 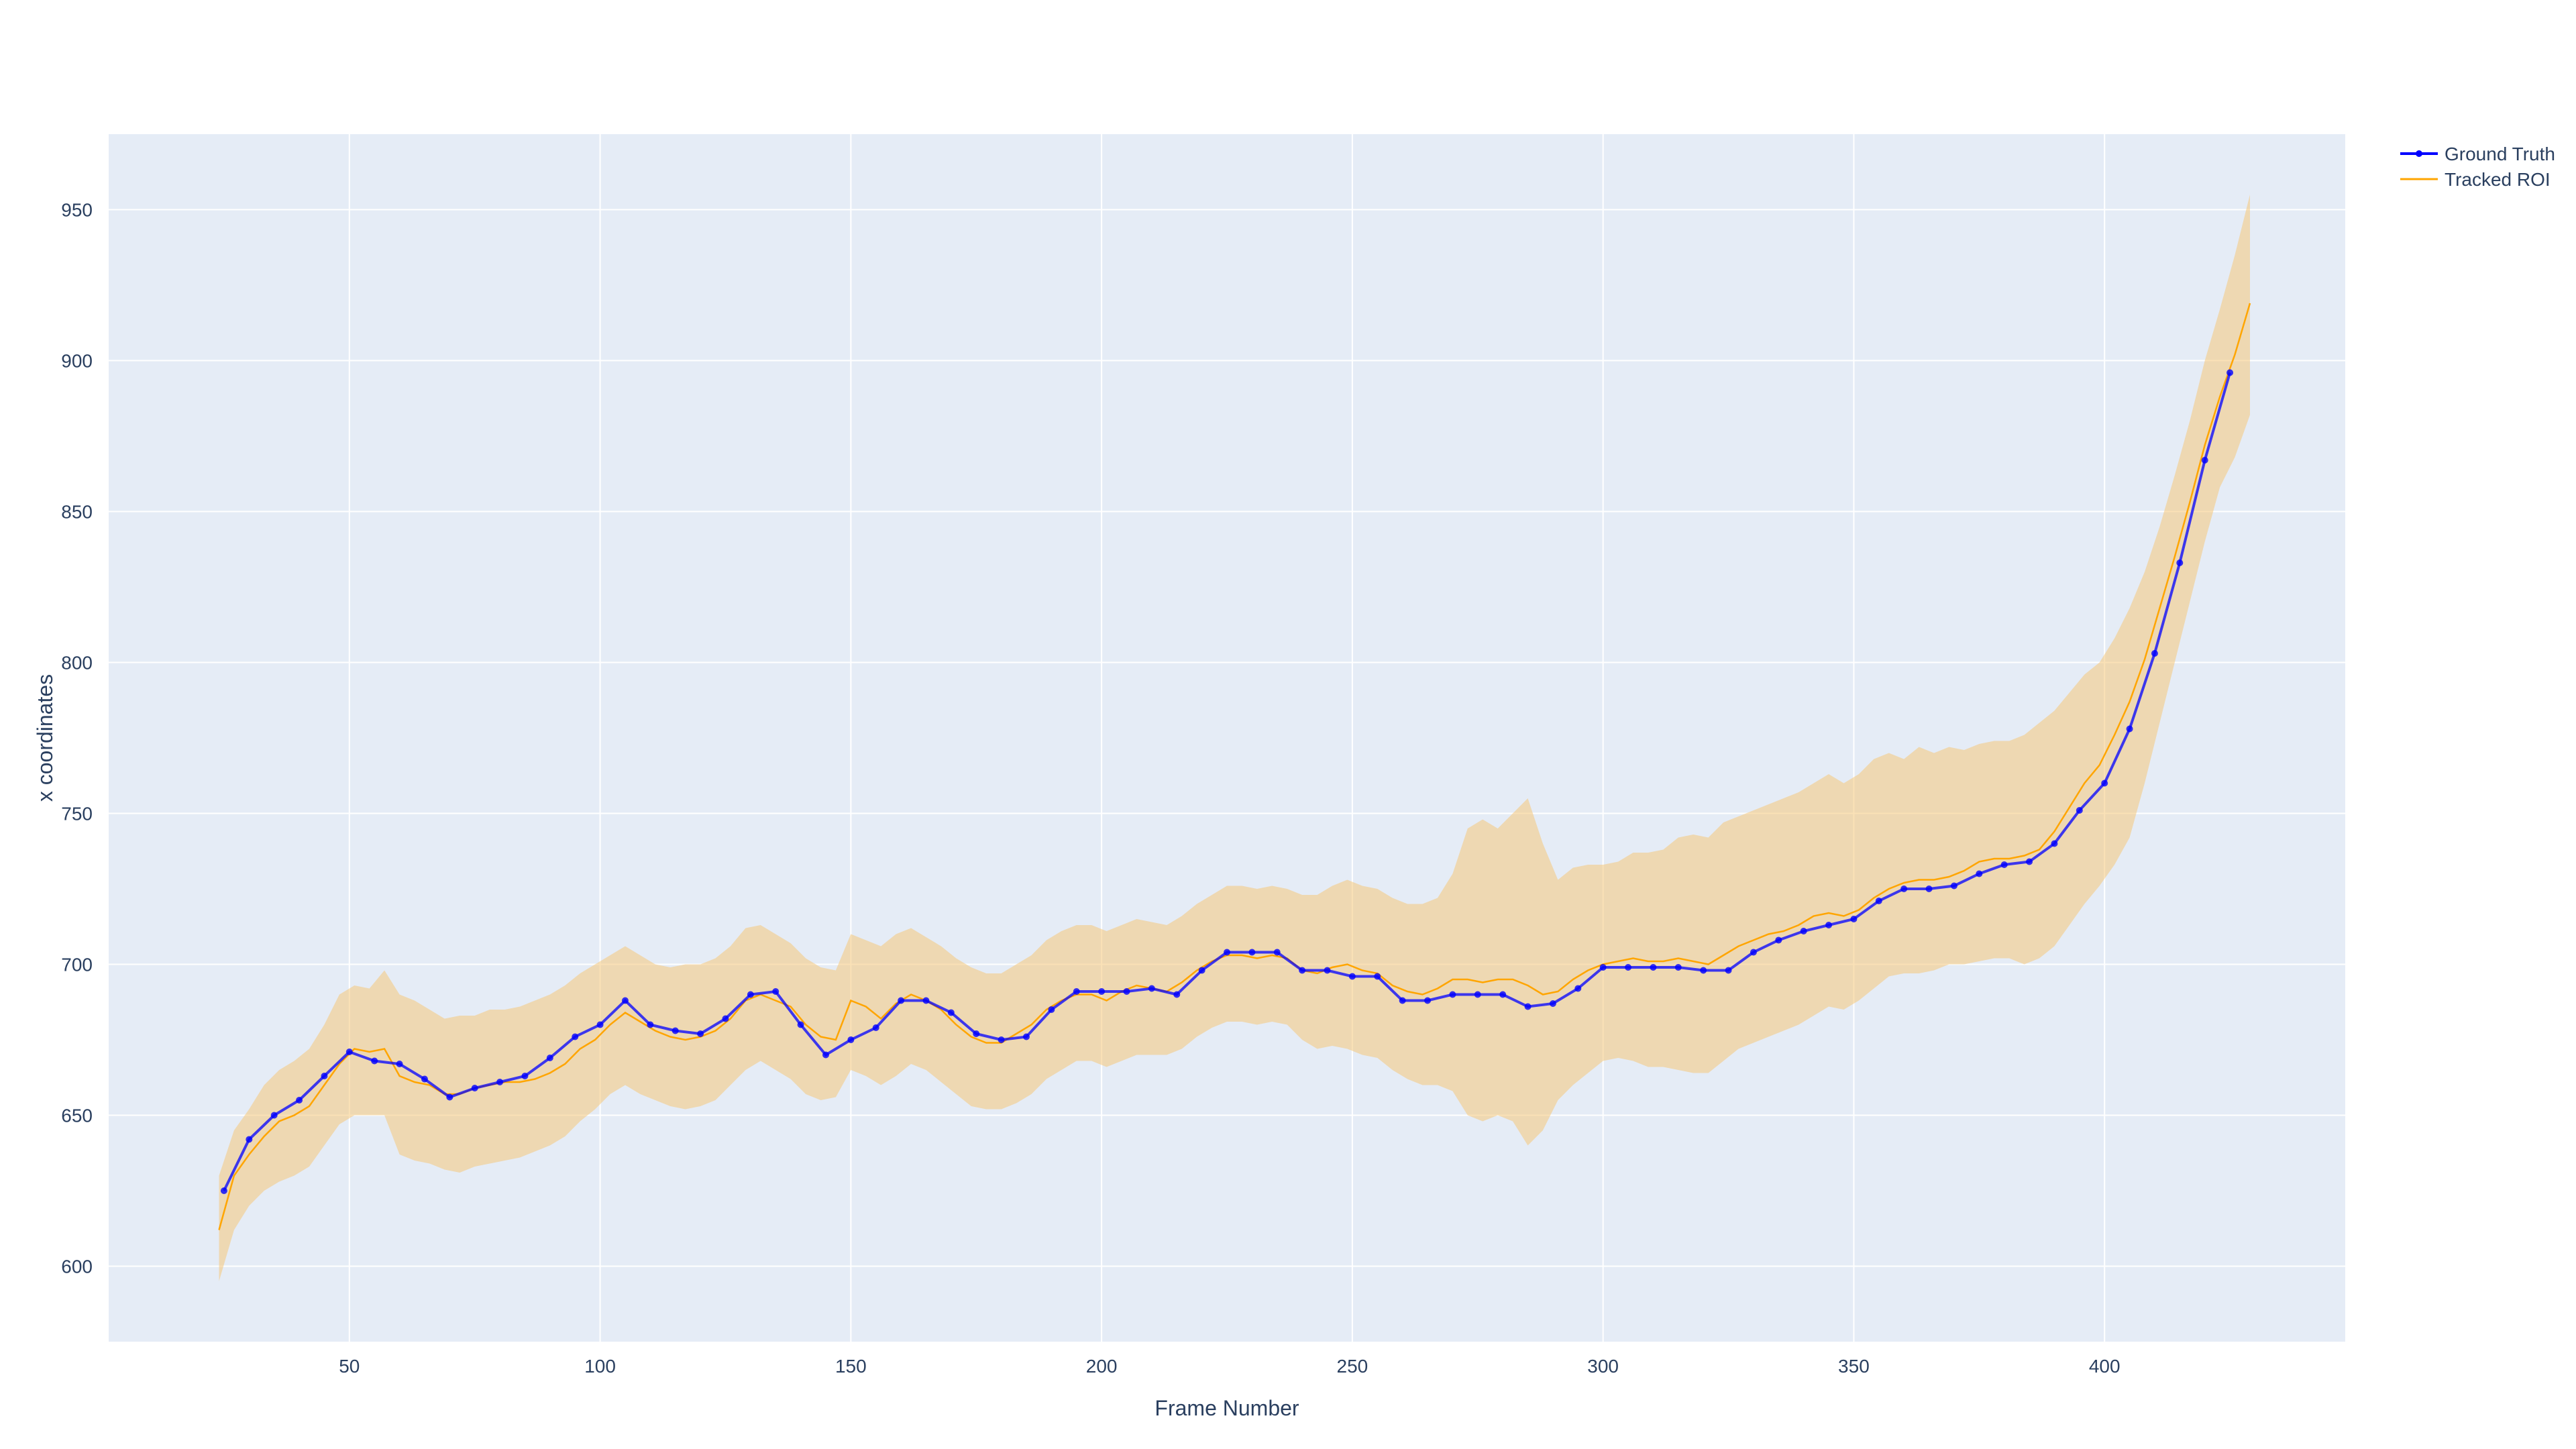 What do you see at coordinates (2105, 1366) in the screenshot?
I see `x-tick-label: 400` at bounding box center [2105, 1366].